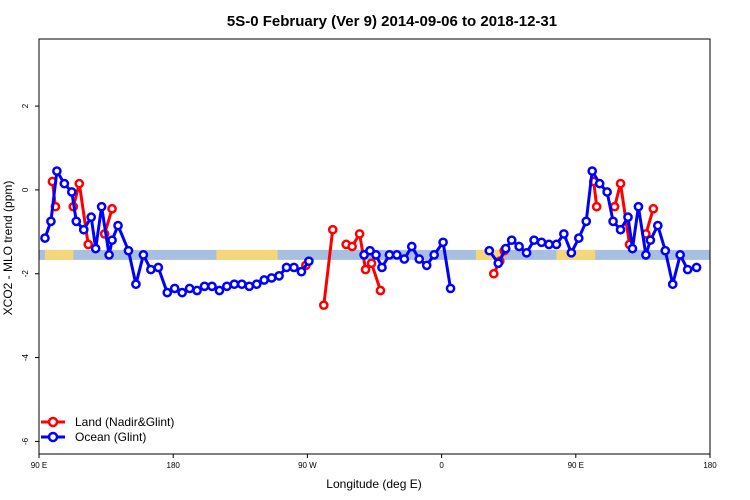  I want to click on legend-land-label: Land (Nadir&Glint), so click(124, 422).